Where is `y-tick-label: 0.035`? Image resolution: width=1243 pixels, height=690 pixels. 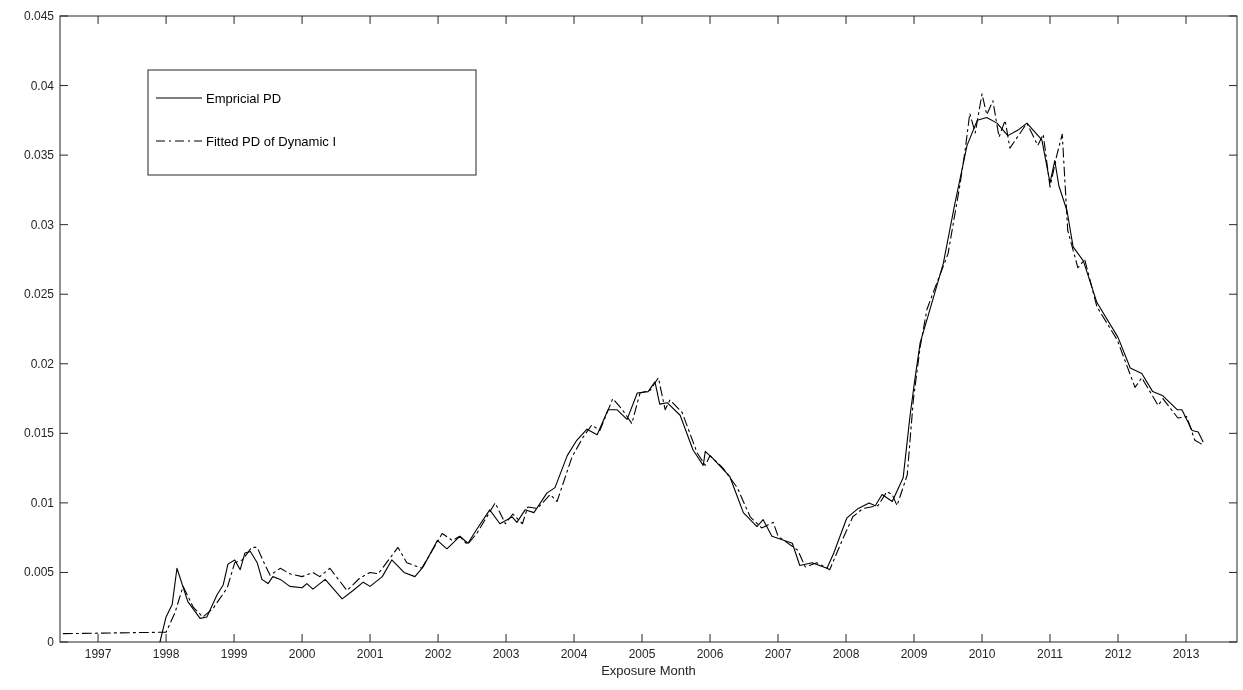 y-tick-label: 0.035 is located at coordinates (39, 155).